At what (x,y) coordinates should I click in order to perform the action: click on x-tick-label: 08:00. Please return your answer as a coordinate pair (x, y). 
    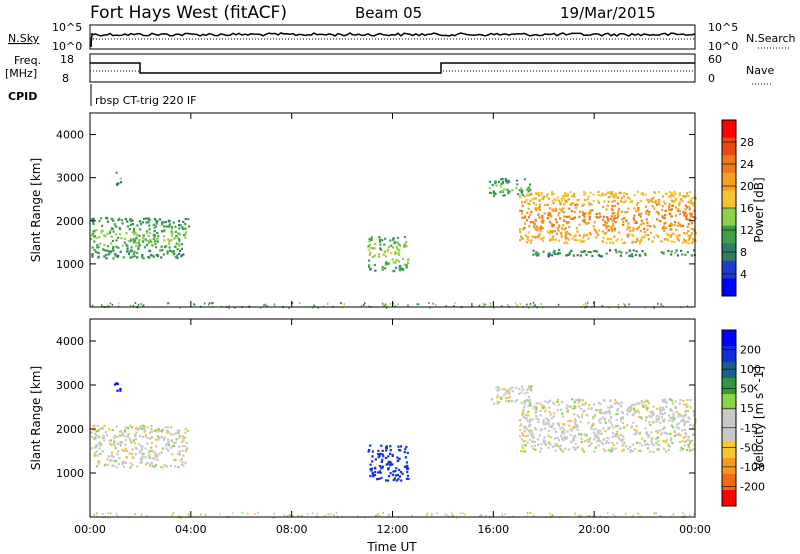
    Looking at the image, I should click on (292, 529).